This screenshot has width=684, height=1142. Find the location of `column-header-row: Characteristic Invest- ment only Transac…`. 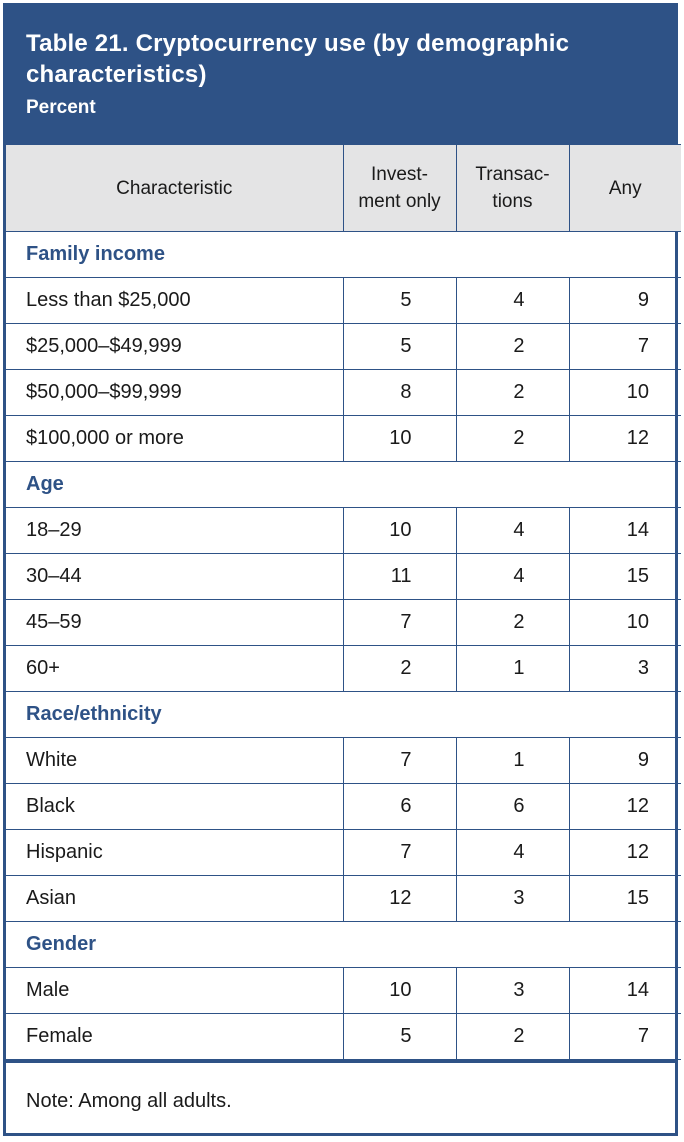

column-header-row: Characteristic Invest- ment only Transac… is located at coordinates (343, 188).